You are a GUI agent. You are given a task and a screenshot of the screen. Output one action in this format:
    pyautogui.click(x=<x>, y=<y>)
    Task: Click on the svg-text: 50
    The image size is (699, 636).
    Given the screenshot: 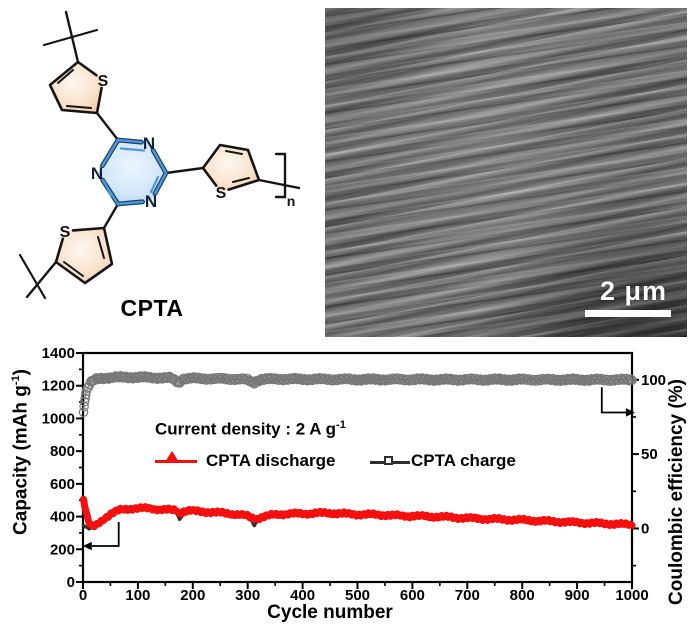 What is the action you would take?
    pyautogui.click(x=649, y=454)
    